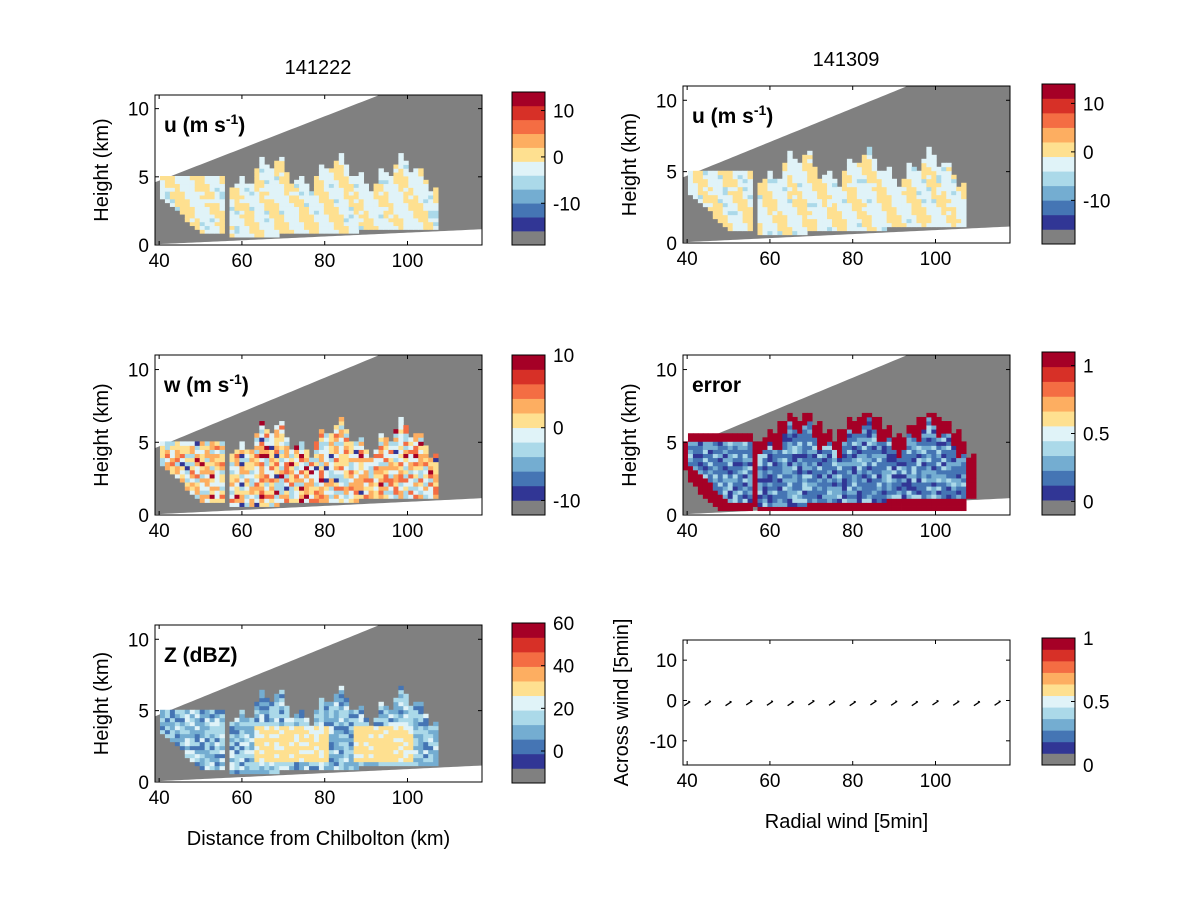 The image size is (1200, 900). I want to click on panel-label: u (m s-1), so click(732, 115).